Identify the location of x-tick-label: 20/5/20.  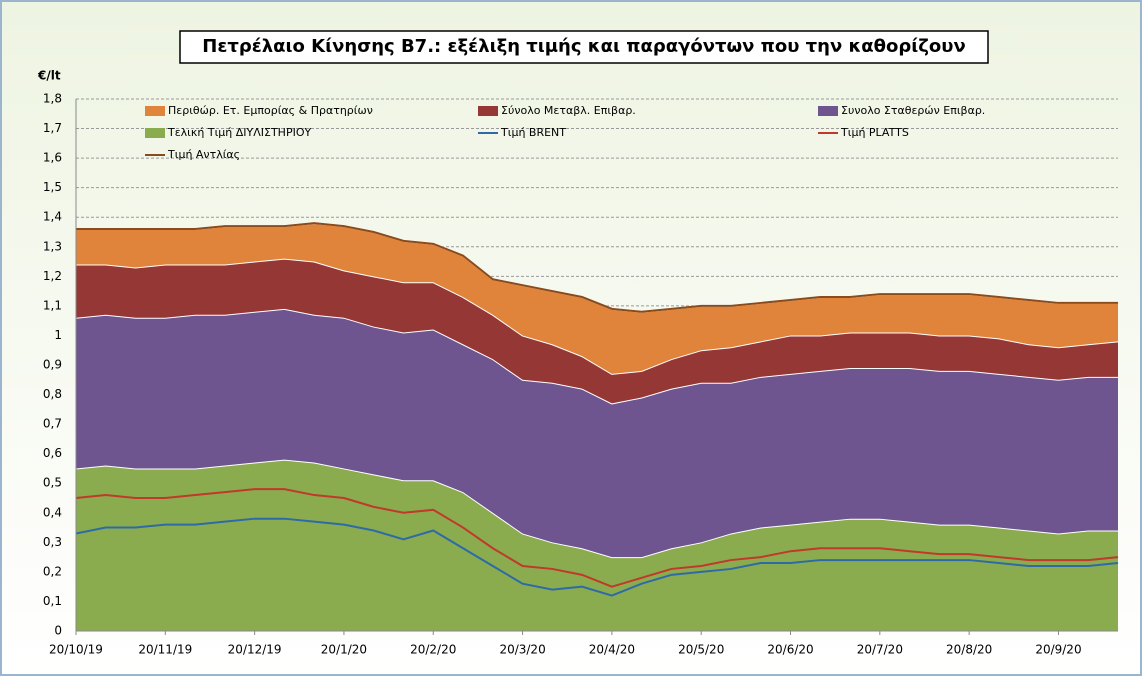
(701, 650).